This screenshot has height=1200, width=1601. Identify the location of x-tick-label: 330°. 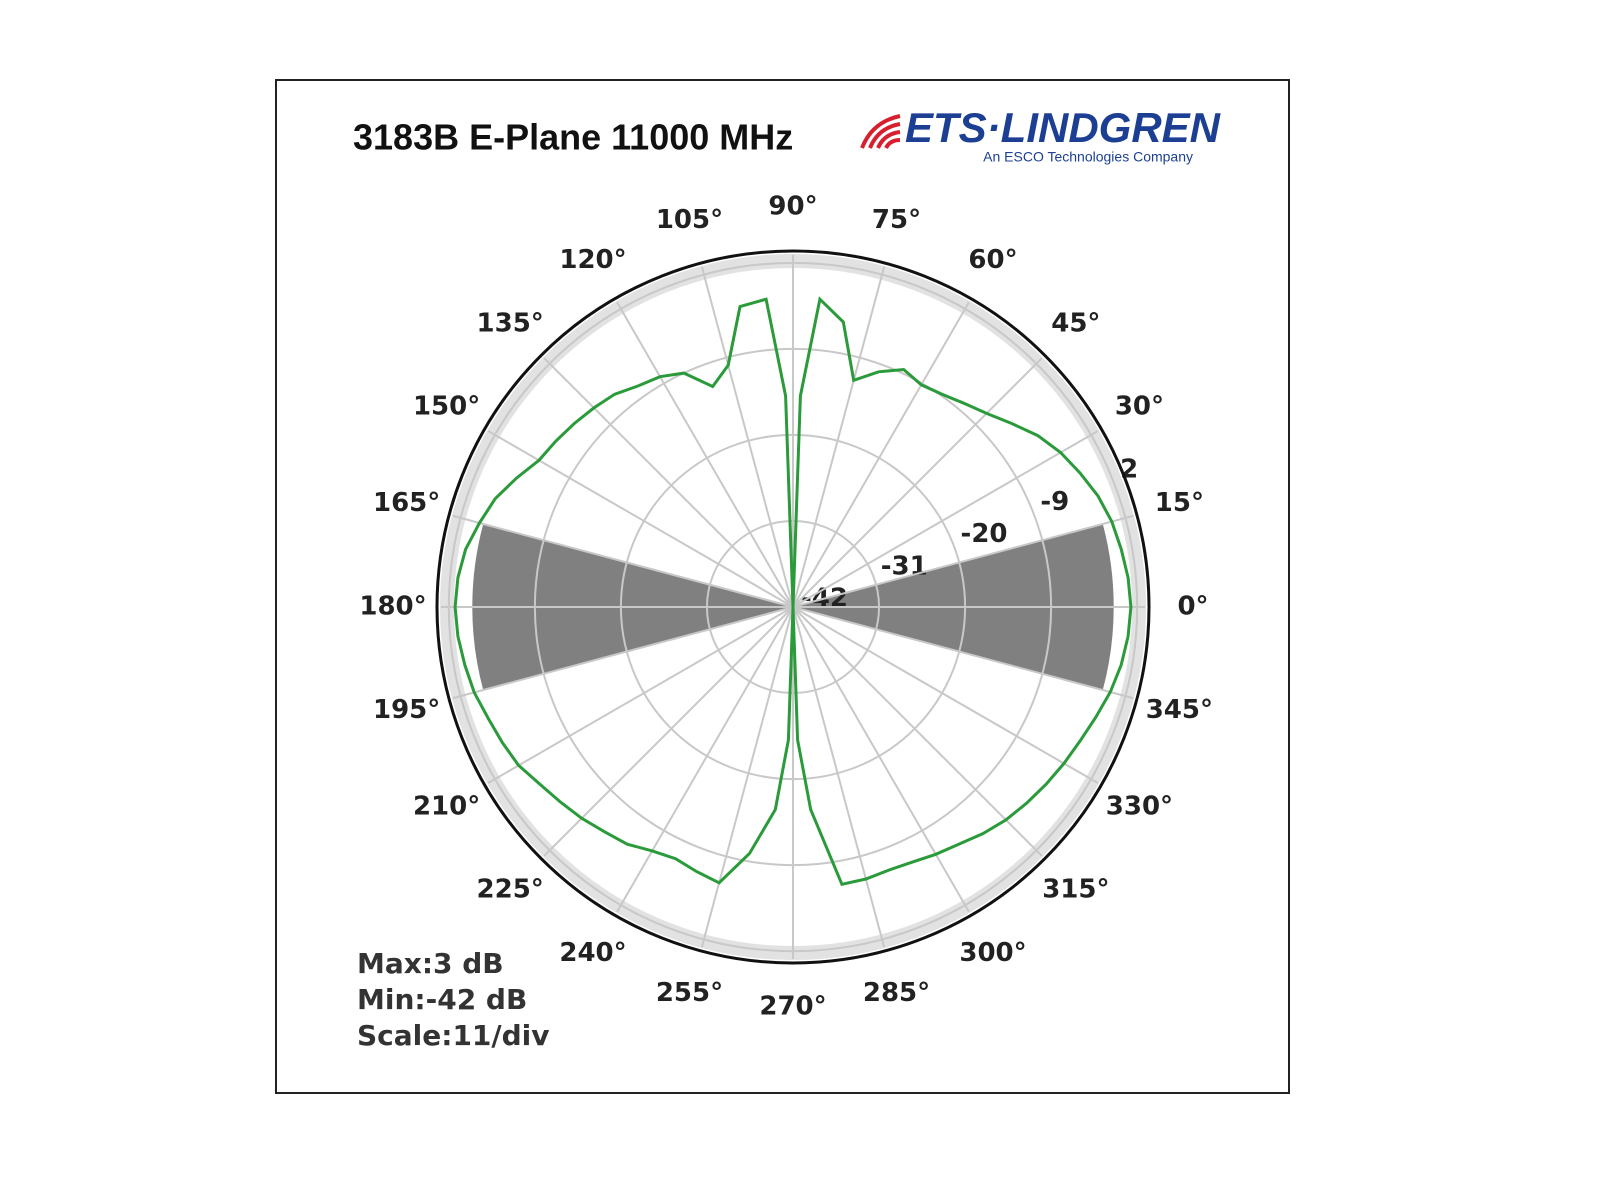
(1139, 807).